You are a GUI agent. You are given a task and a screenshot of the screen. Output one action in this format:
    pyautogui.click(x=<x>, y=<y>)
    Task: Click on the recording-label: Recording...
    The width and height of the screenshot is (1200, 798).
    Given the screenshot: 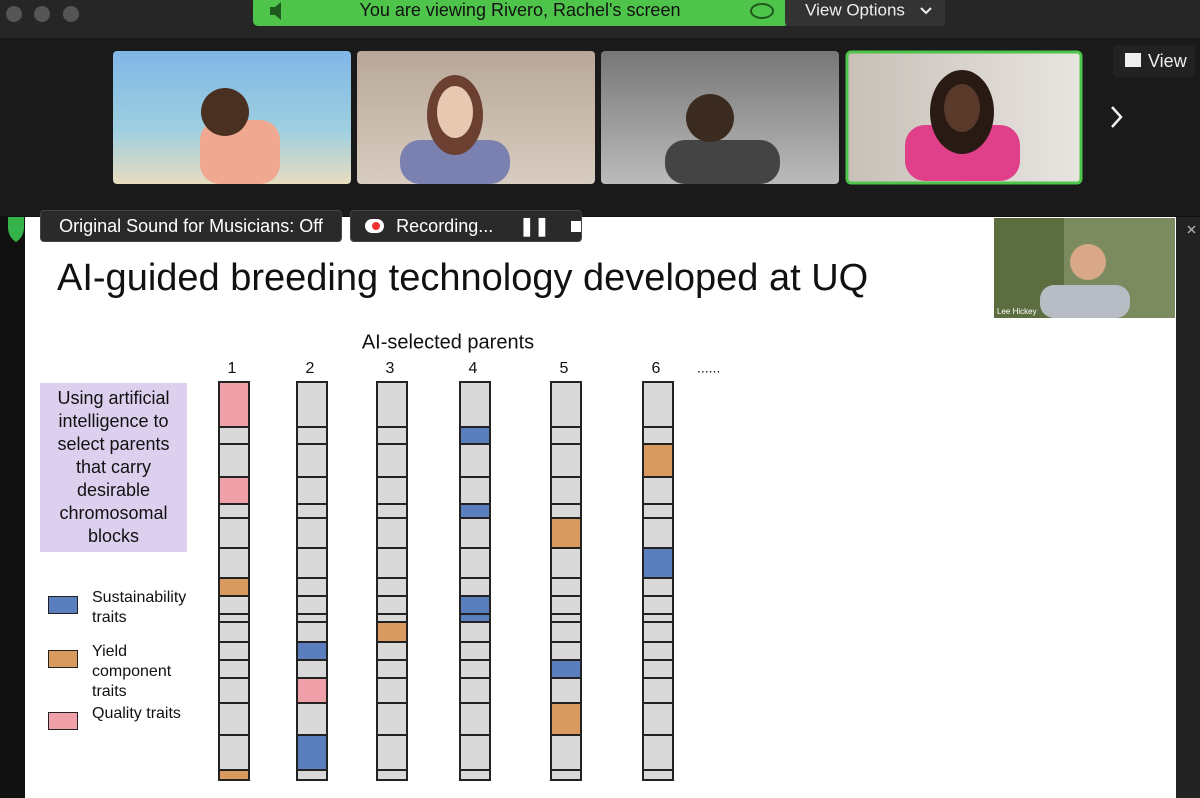 What is the action you would take?
    pyautogui.click(x=445, y=225)
    